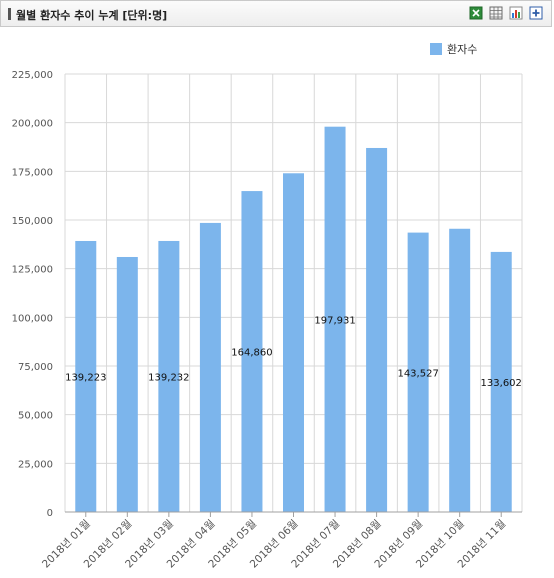  Describe the element at coordinates (32, 318) in the screenshot. I see `y-tick-label: 100,000` at that location.